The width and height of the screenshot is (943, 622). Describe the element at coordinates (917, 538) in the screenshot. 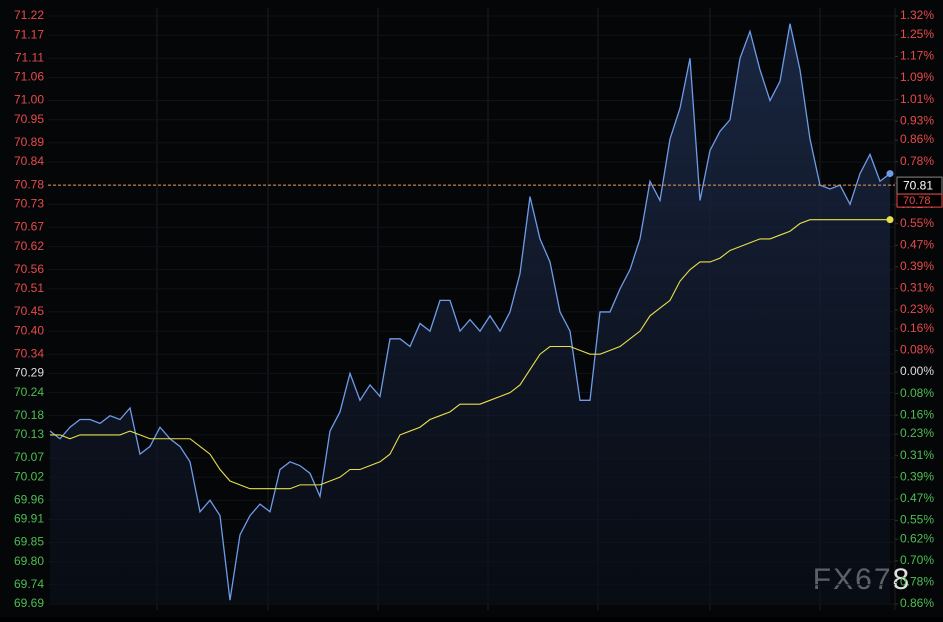

I see `y2-tick-label: 0.62%` at that location.